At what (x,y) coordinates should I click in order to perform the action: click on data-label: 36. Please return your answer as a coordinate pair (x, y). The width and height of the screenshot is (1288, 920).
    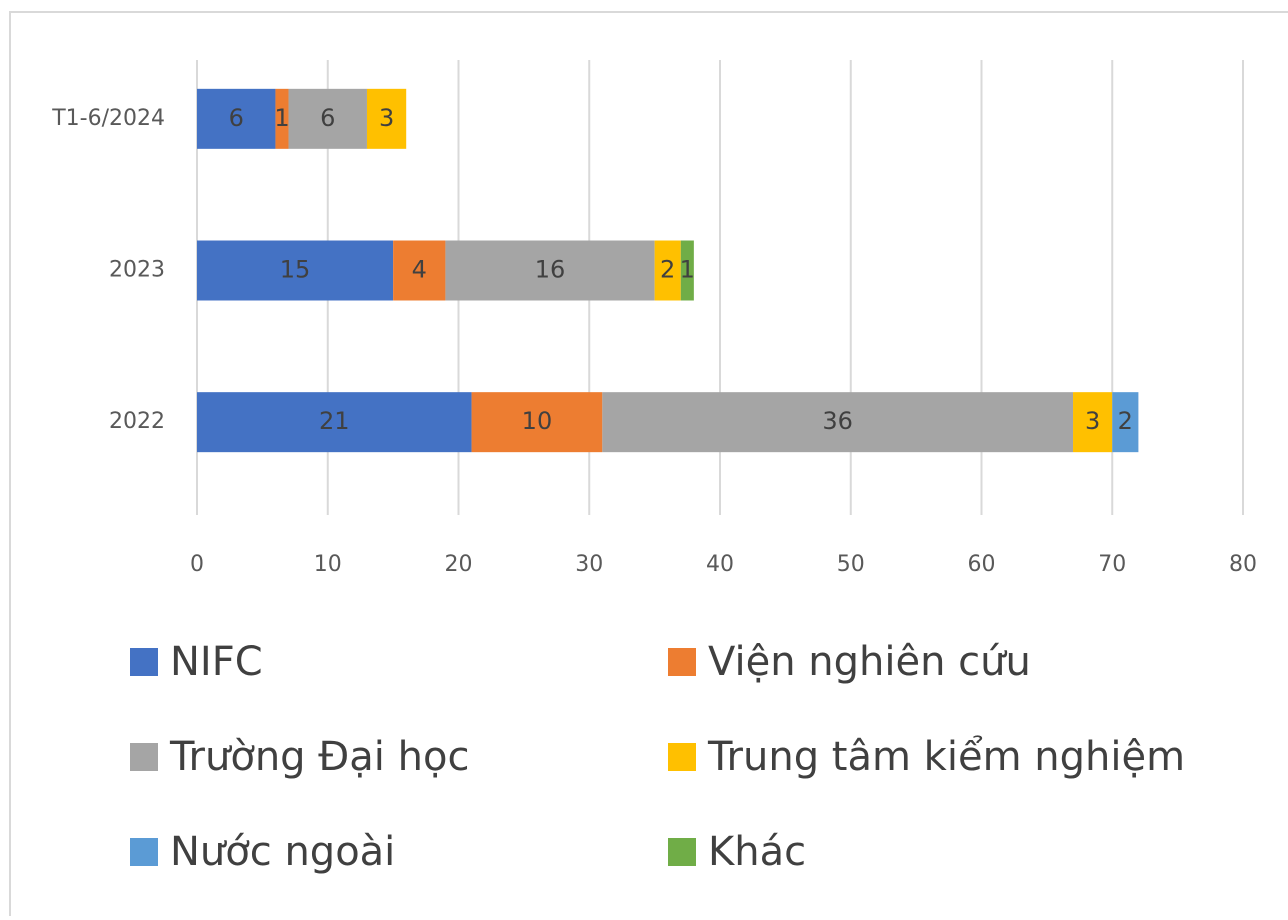
    Looking at the image, I should click on (837, 421).